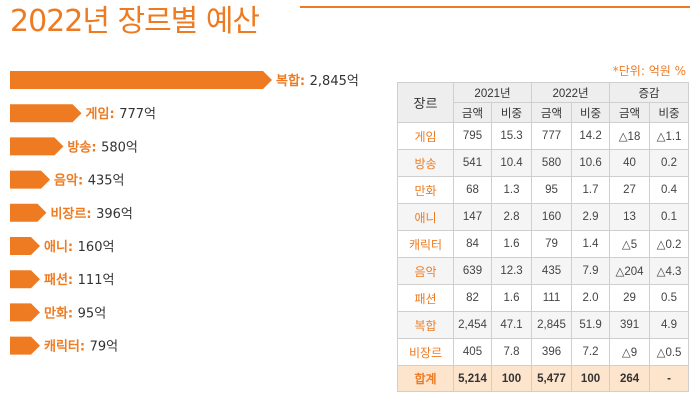  Describe the element at coordinates (669, 271) in the screenshot. I see `cell-share-change: △4.3` at that location.